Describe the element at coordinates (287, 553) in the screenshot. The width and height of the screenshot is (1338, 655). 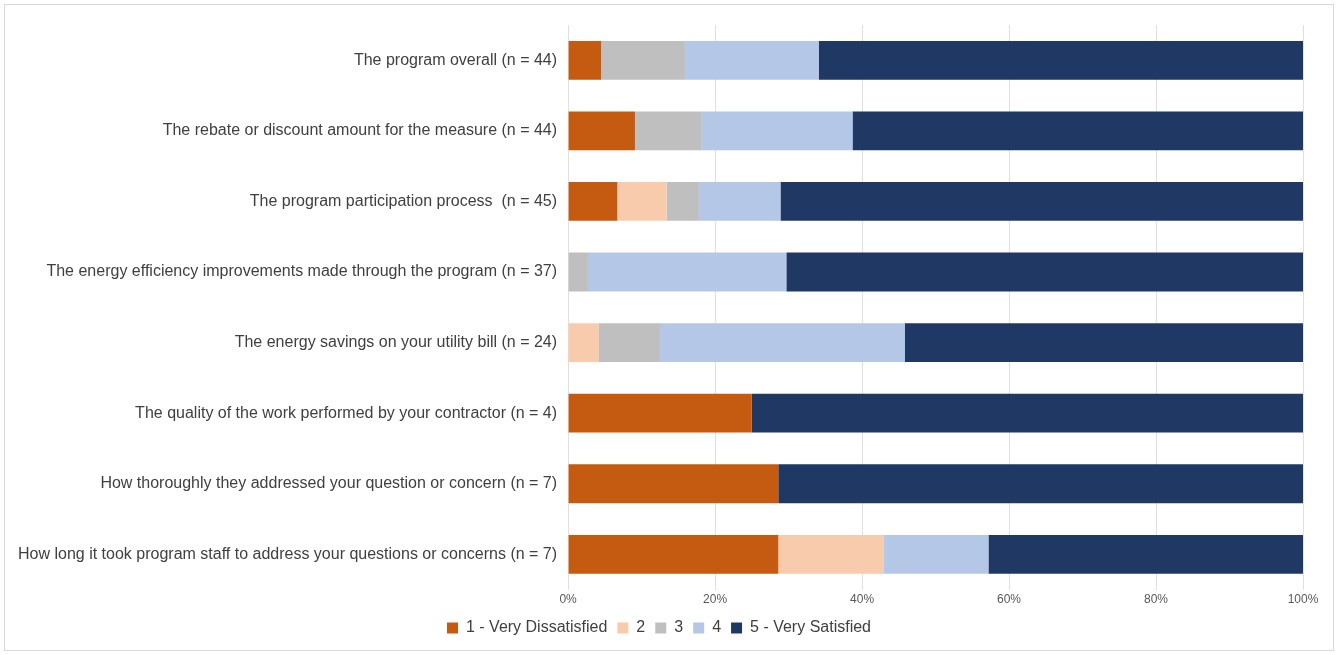
I see `y-tick-label: How long it took program staff to address your questions or concerns (n = 7)` at that location.